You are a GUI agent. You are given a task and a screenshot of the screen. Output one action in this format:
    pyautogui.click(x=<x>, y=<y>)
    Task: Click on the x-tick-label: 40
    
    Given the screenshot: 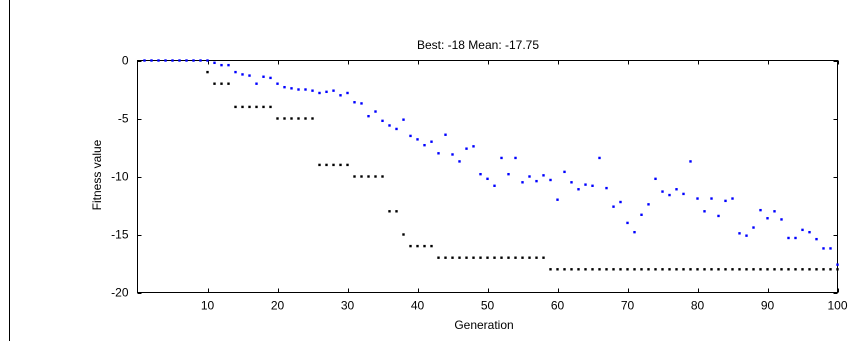 What is the action you would take?
    pyautogui.click(x=418, y=306)
    